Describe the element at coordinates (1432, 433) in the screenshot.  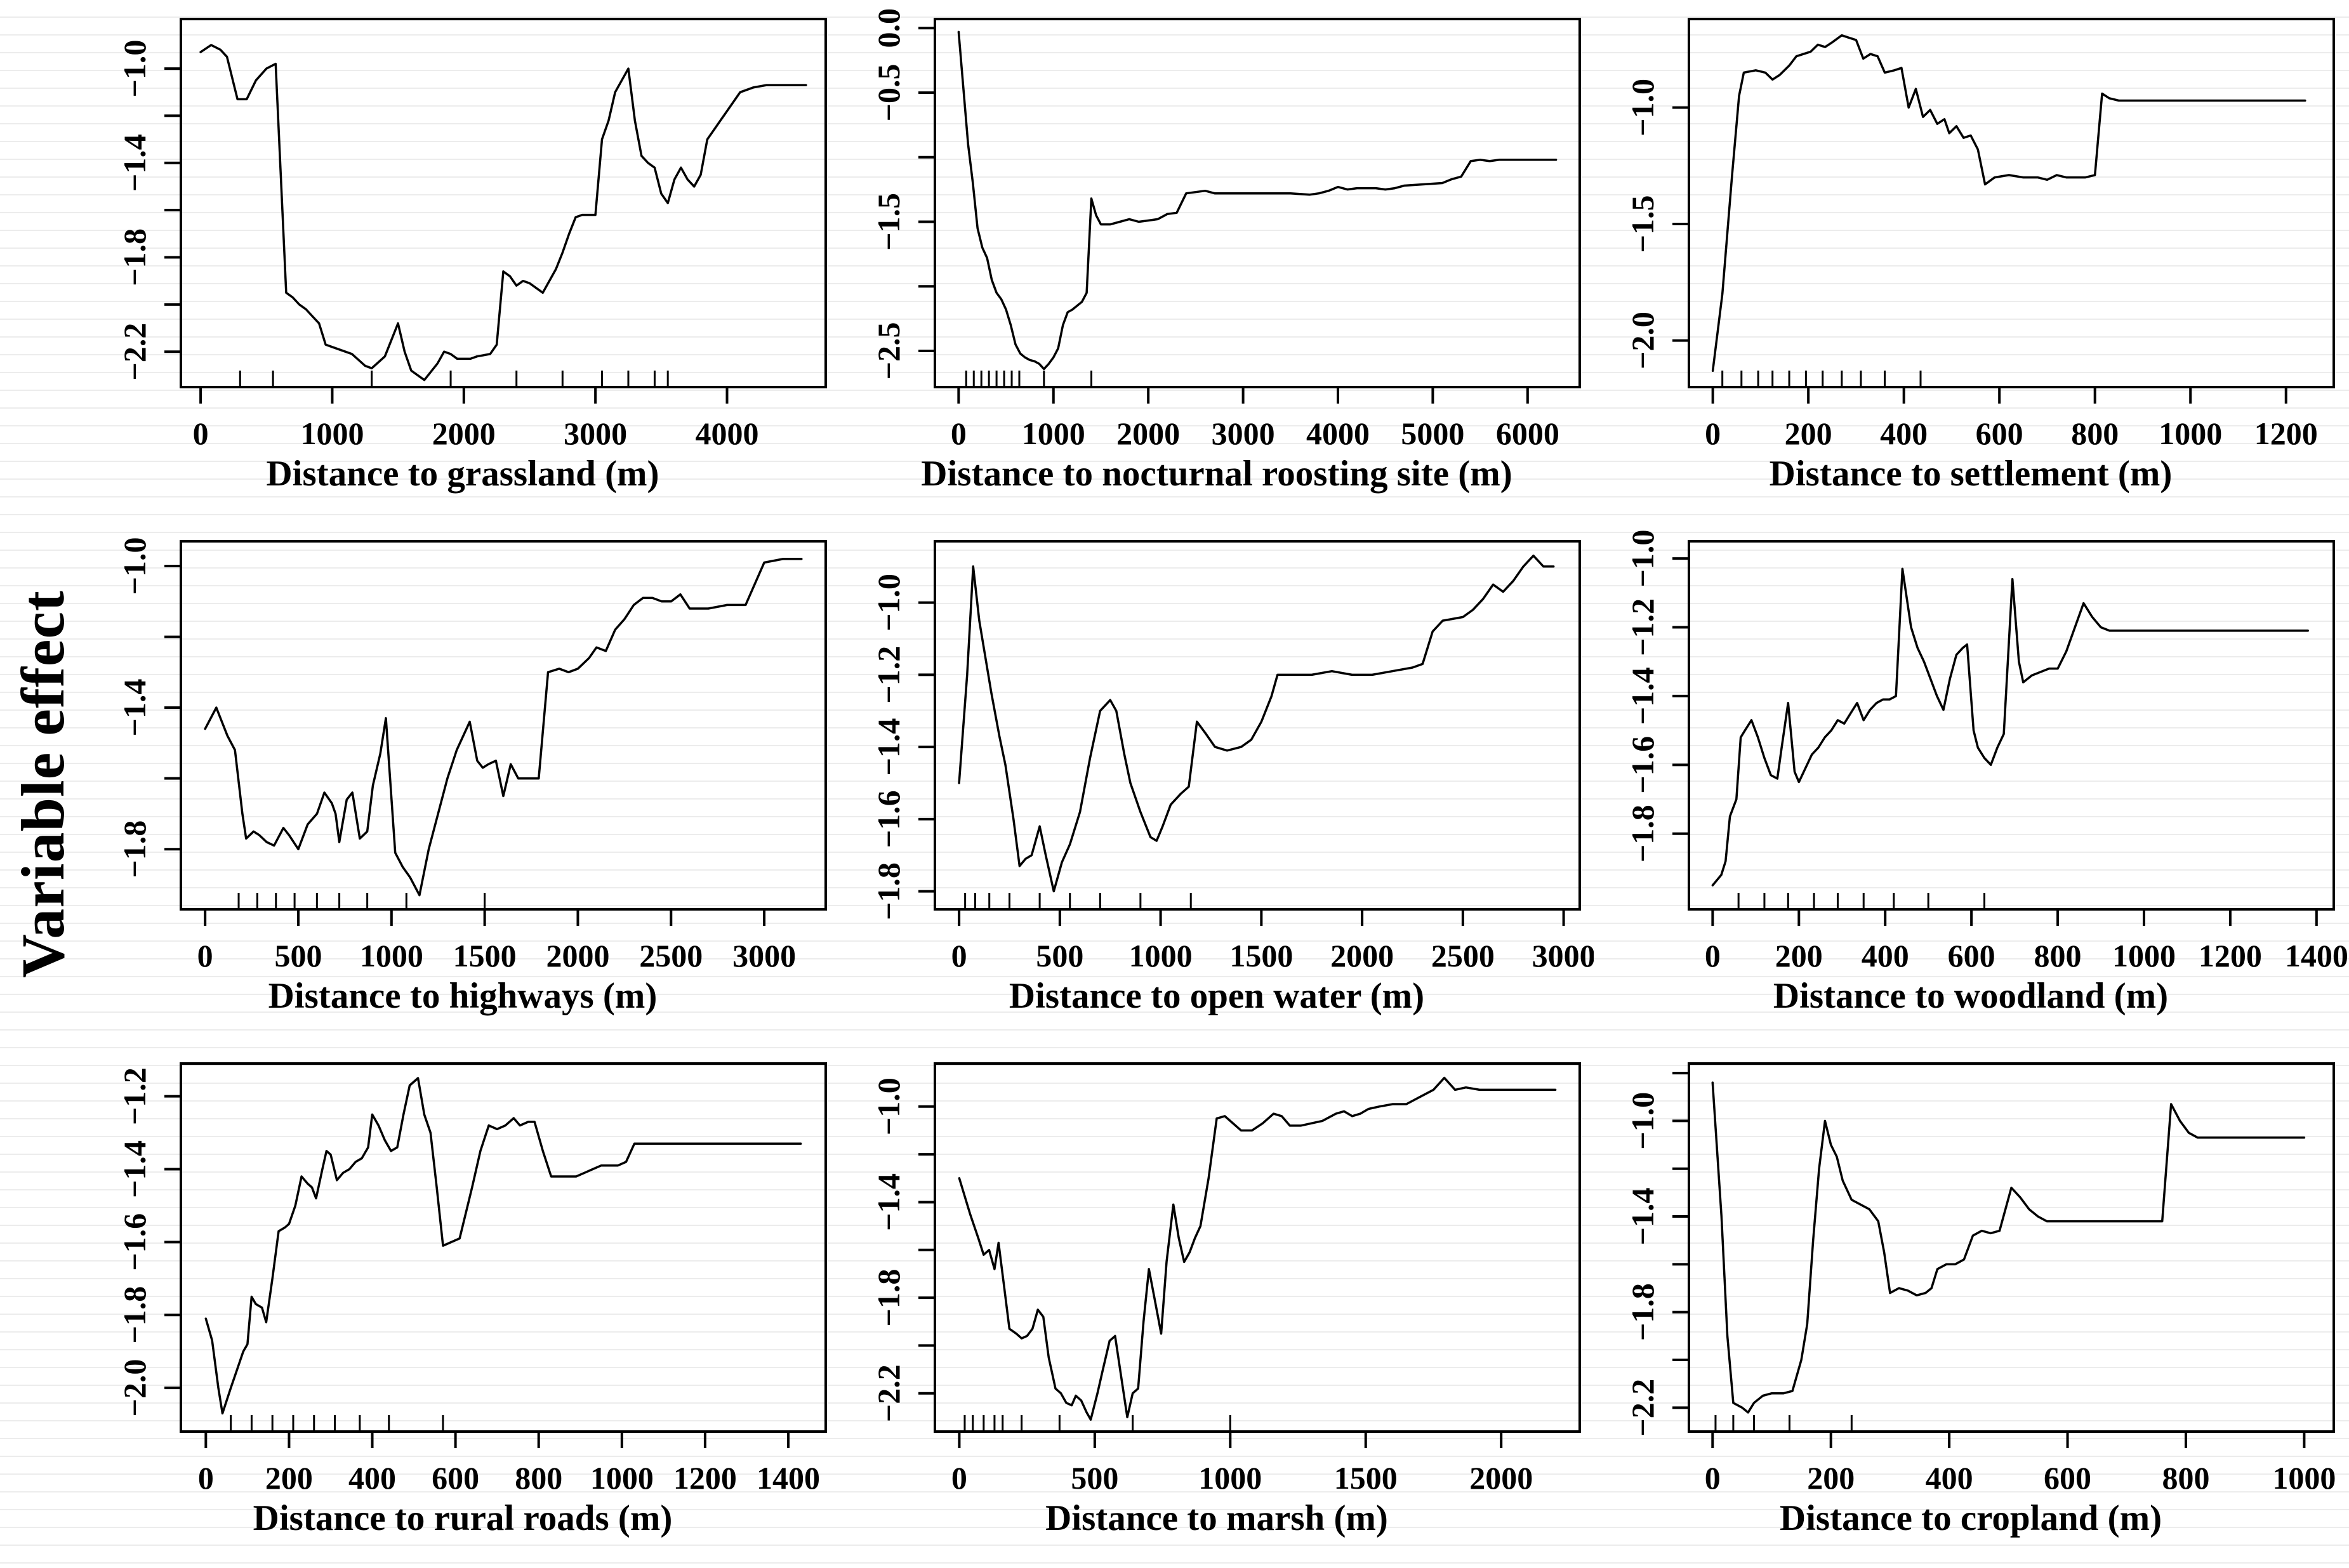
I see `x-axis-tick-label: 5000` at that location.